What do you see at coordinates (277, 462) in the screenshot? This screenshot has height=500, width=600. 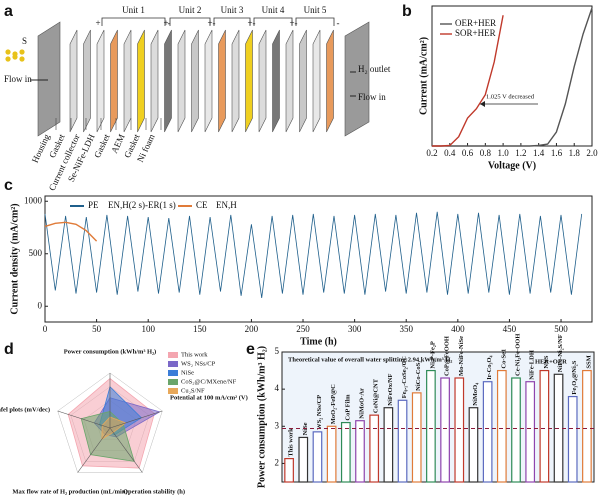 I see `y-tick-label: 2` at bounding box center [277, 462].